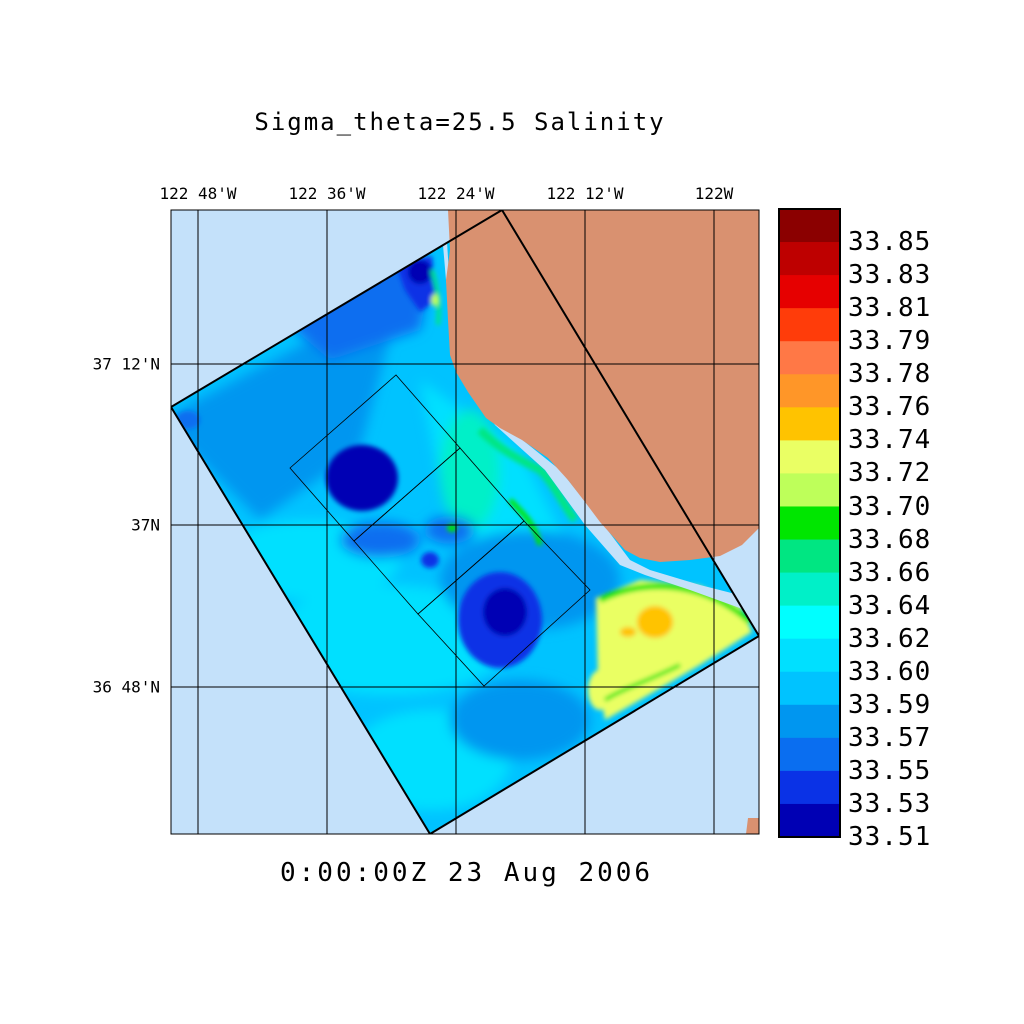 The width and height of the screenshot is (1024, 1024). What do you see at coordinates (467, 873) in the screenshot?
I see `map-timestamp: 0:00:00Z 23 Aug 2006` at bounding box center [467, 873].